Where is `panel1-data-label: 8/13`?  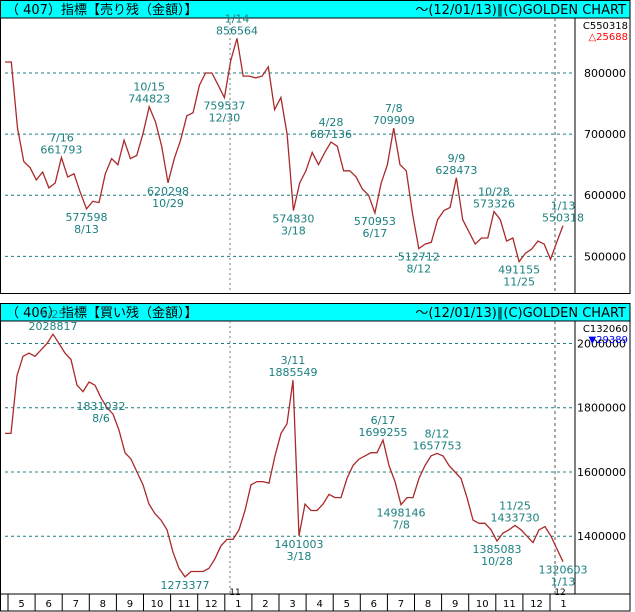
panel1-data-label: 8/13 is located at coordinates (86, 229).